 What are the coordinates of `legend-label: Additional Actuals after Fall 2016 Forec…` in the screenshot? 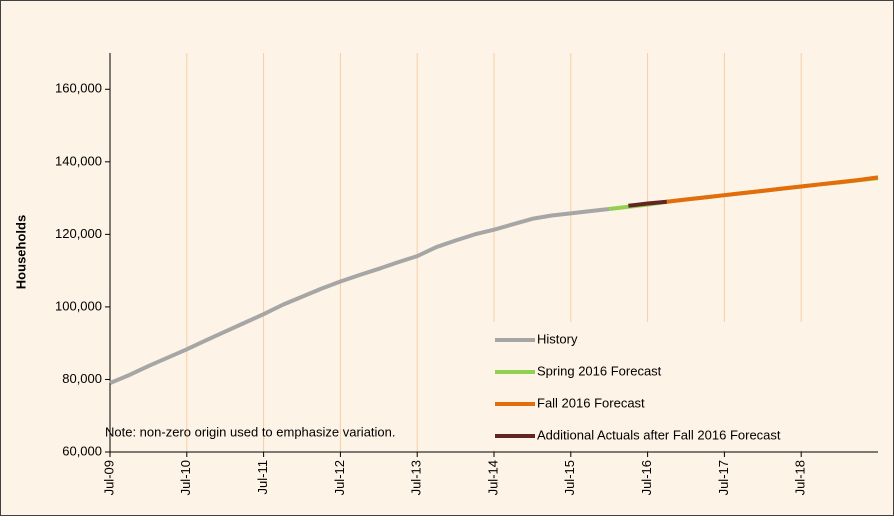 It's located at (659, 434).